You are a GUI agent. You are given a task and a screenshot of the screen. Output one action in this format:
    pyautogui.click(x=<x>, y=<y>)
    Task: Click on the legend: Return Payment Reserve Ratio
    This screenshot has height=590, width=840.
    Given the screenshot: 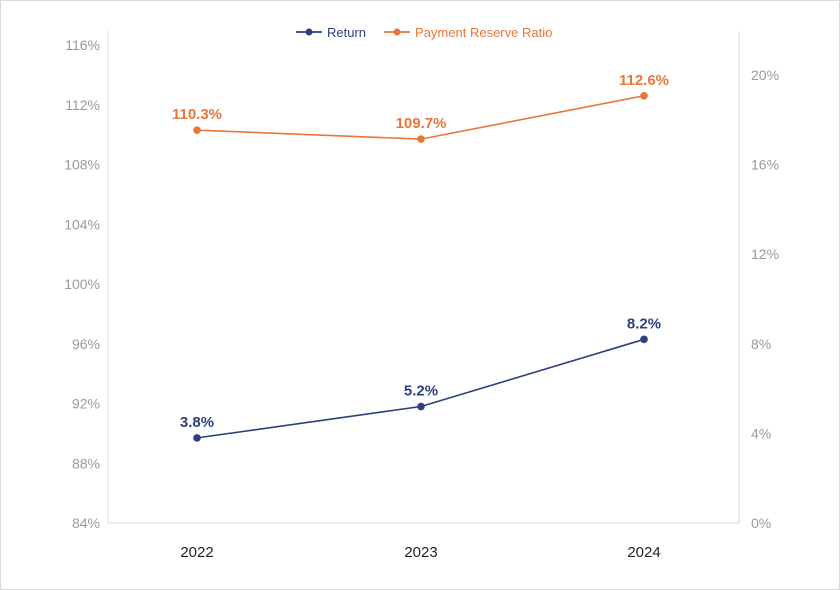 What is the action you would take?
    pyautogui.click(x=424, y=32)
    